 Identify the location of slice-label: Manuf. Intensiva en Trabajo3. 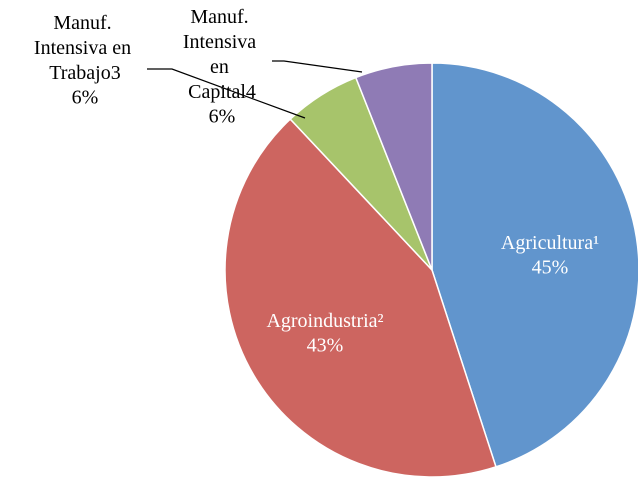
(85, 48).